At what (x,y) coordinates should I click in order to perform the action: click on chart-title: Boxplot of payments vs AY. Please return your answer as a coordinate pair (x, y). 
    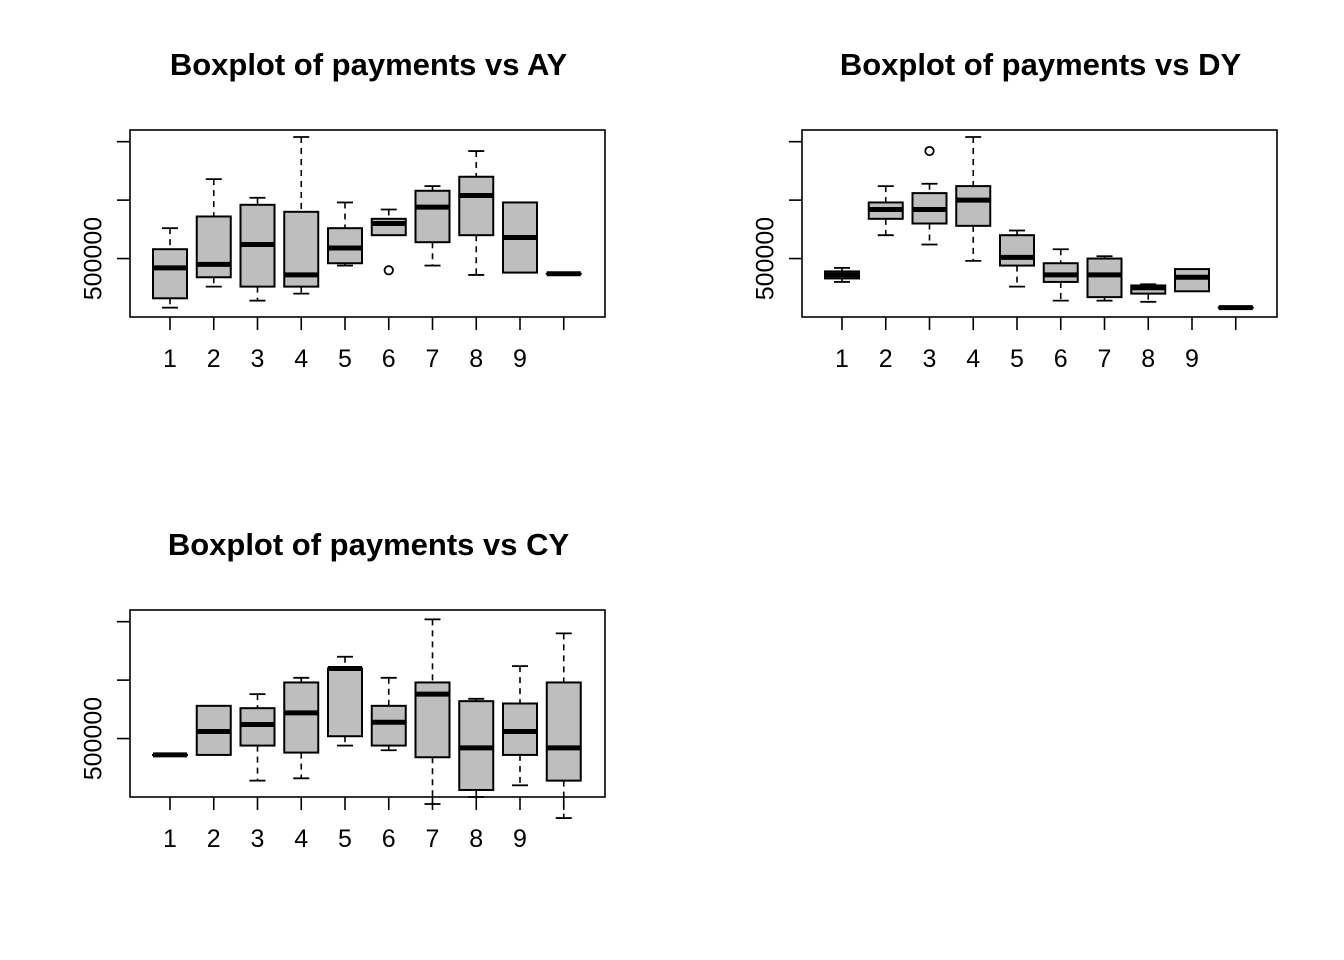
    Looking at the image, I should click on (369, 64).